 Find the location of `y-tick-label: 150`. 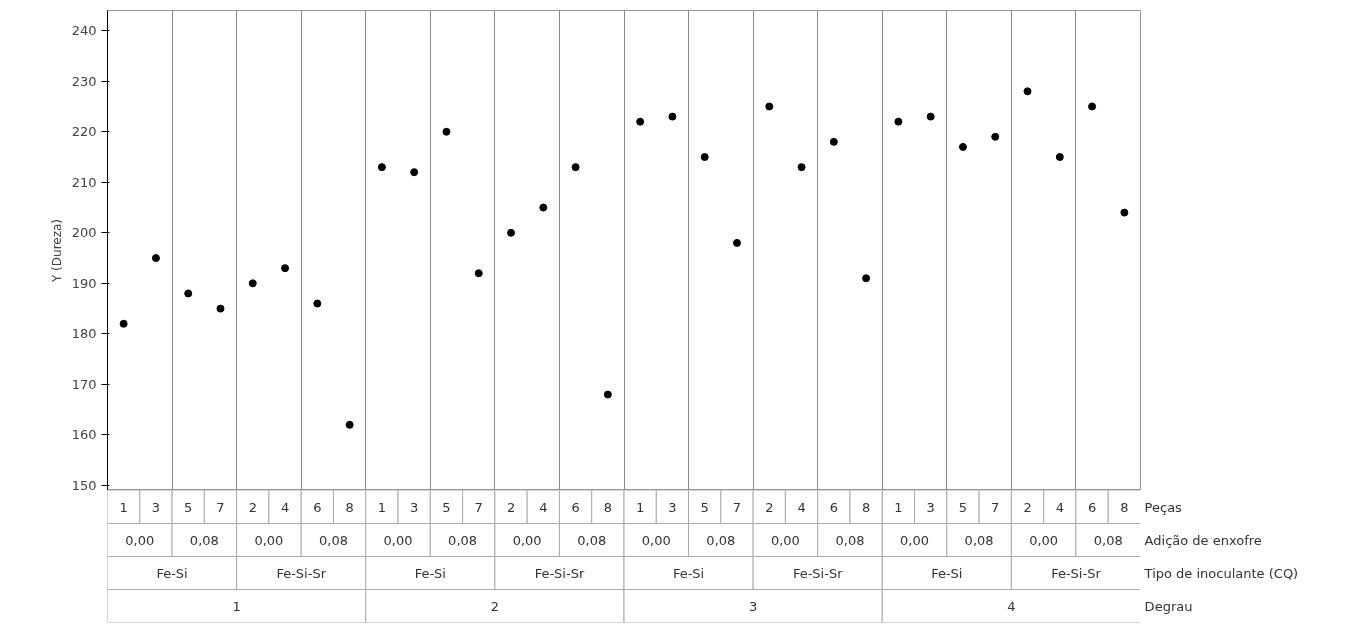

y-tick-label: 150 is located at coordinates (84, 485).